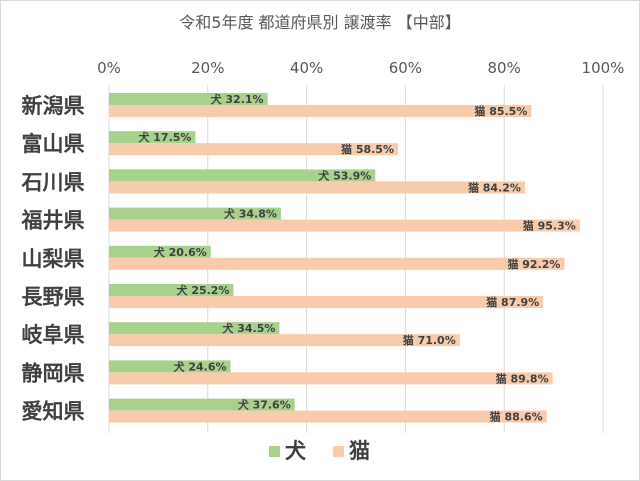  Describe the element at coordinates (512, 302) in the screenshot. I see `data-label: 猫 87.9%` at that location.